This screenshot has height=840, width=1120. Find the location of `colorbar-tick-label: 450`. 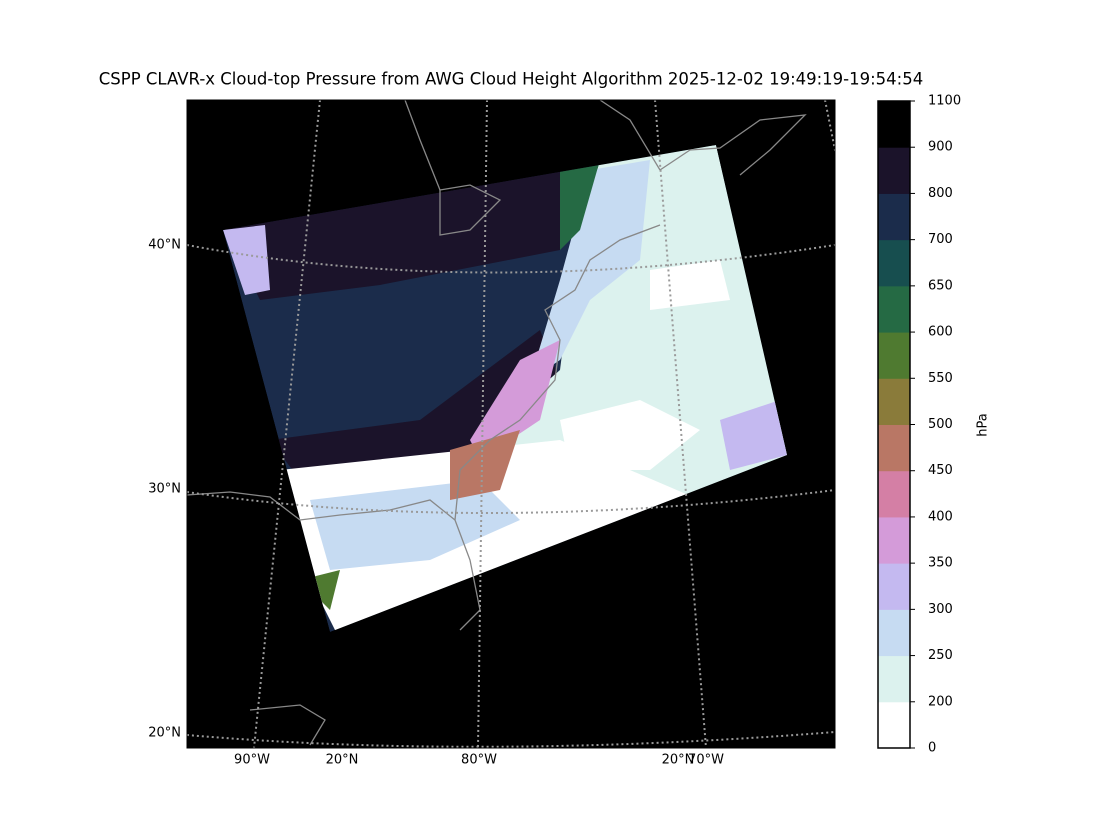

colorbar-tick-label: 450 is located at coordinates (940, 470).